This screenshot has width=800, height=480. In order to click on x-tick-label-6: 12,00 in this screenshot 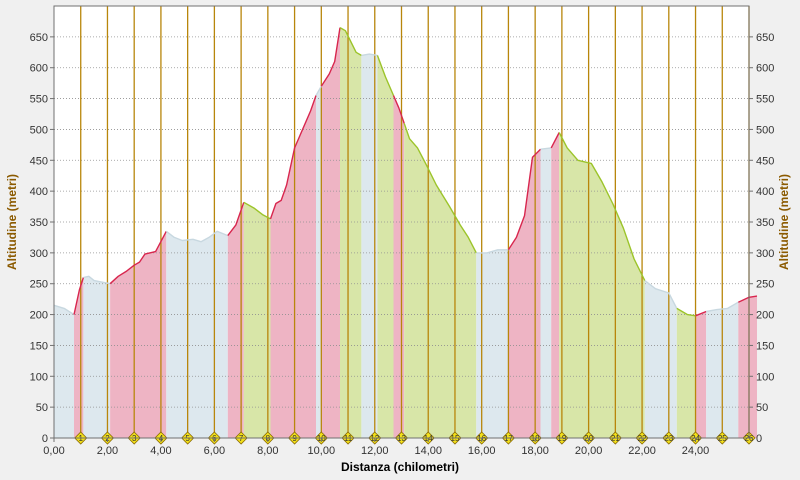, I will do `click(375, 451)`.